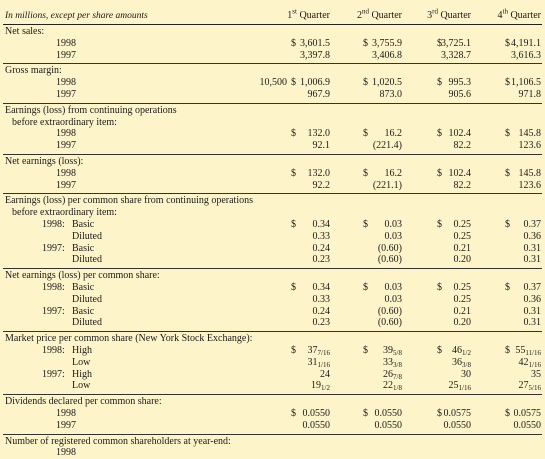 This screenshot has width=545, height=459. I want to click on row-sub: High, so click(82, 350).